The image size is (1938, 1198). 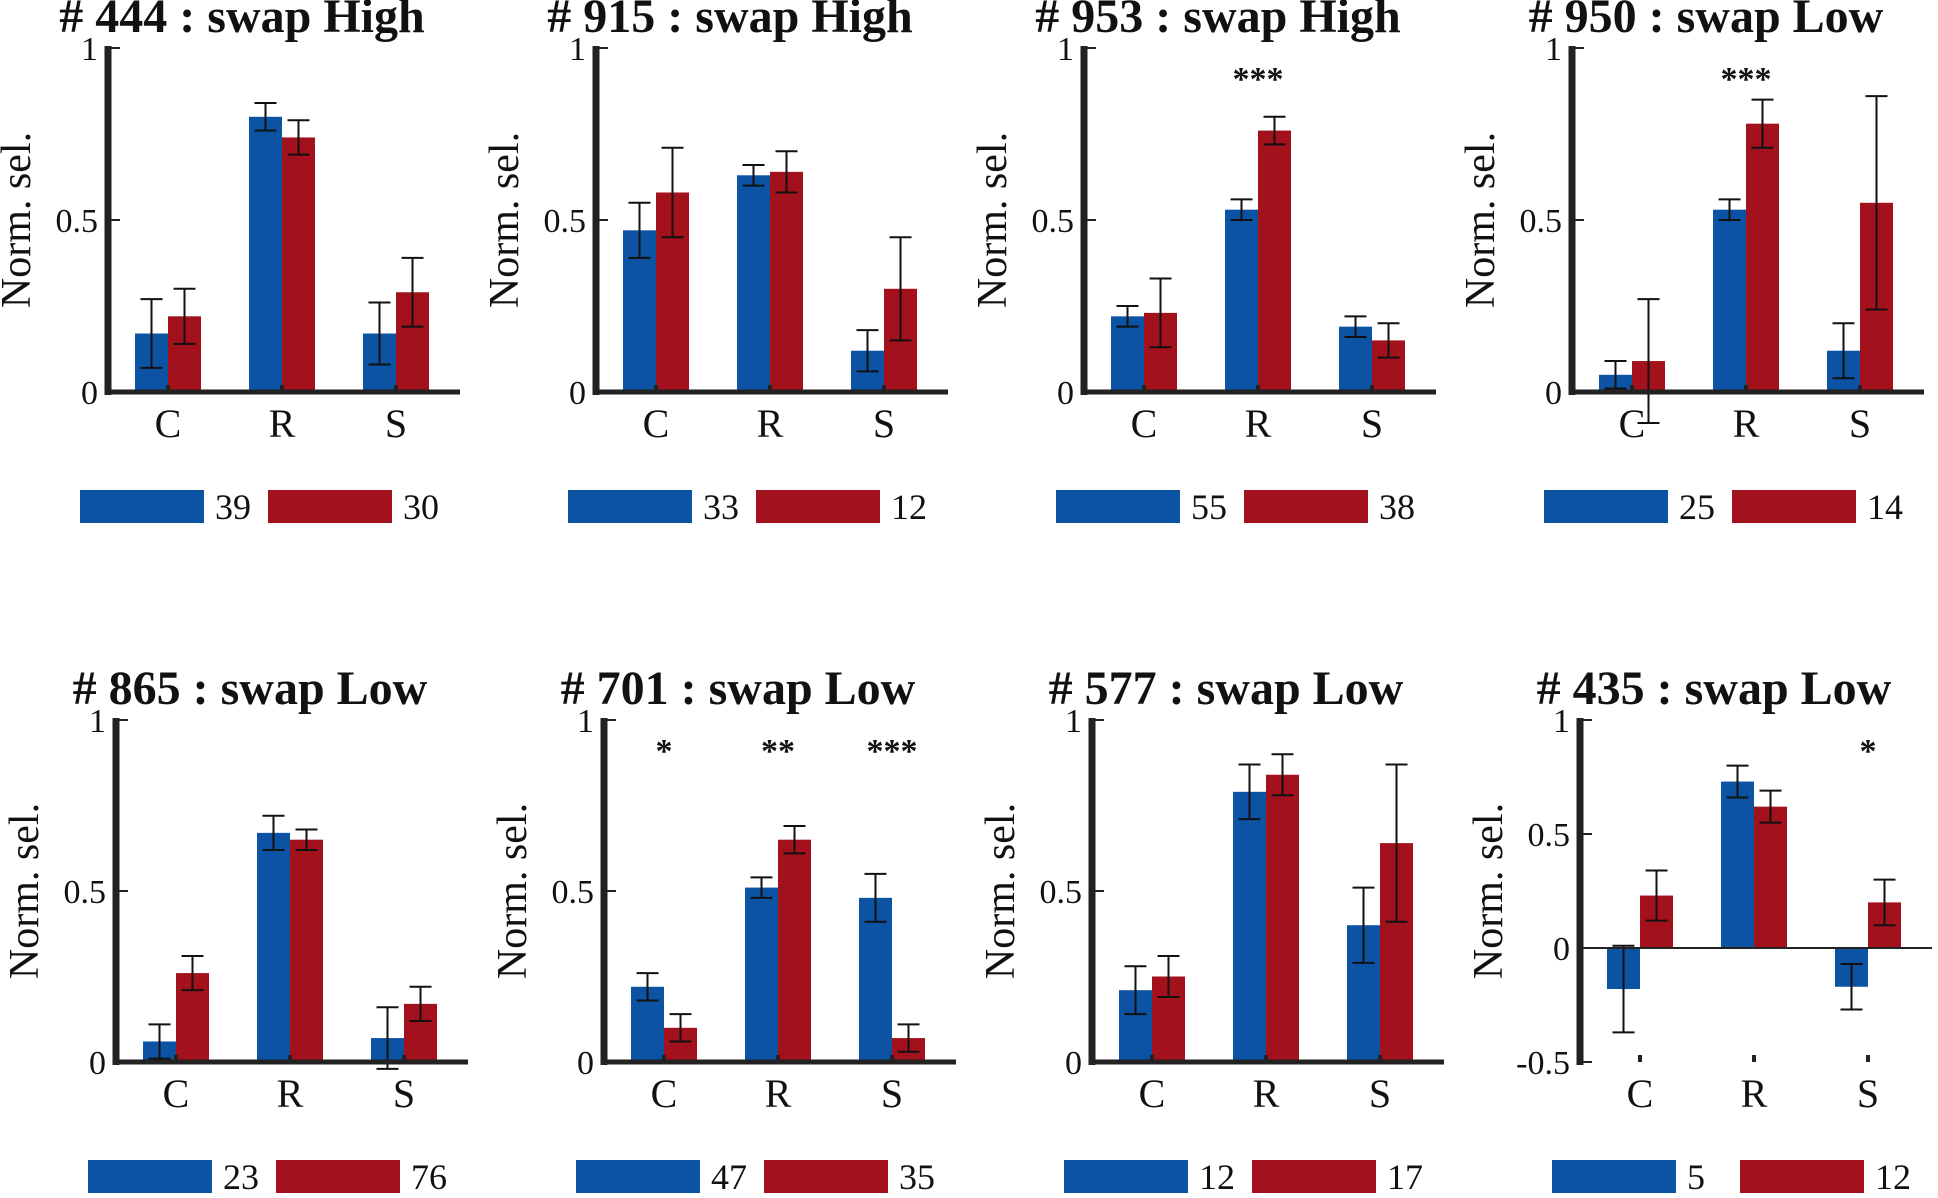 I want to click on legend-count-red: 17, so click(x=1405, y=1177).